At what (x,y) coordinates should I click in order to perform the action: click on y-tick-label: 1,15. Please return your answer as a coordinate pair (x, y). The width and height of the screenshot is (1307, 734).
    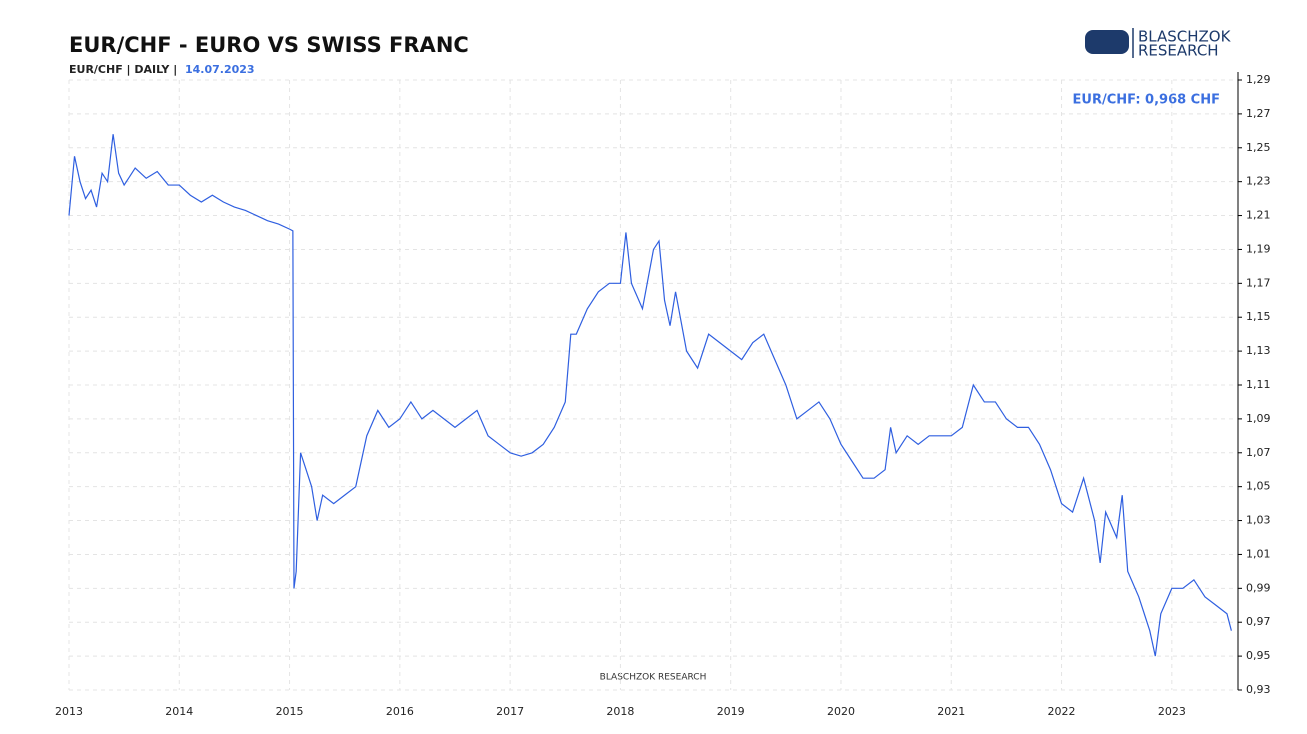
    Looking at the image, I should click on (1258, 316).